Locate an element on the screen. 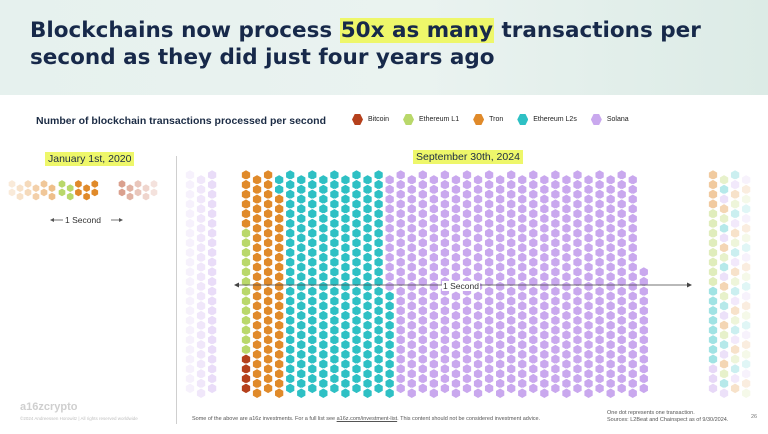  dot-bitcoin is located at coordinates (246, 388).